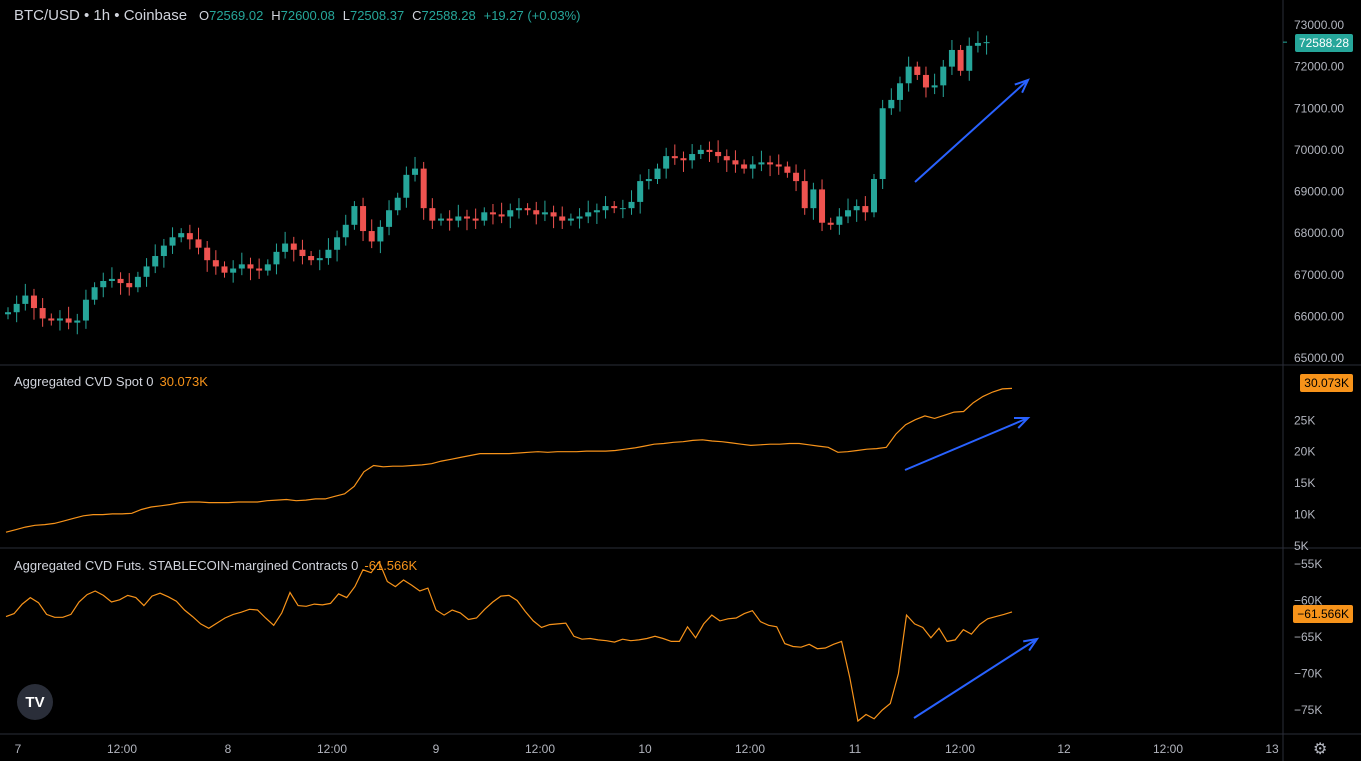 This screenshot has height=761, width=1361. What do you see at coordinates (1319, 108) in the screenshot?
I see `price-axis-label: 71000.00` at bounding box center [1319, 108].